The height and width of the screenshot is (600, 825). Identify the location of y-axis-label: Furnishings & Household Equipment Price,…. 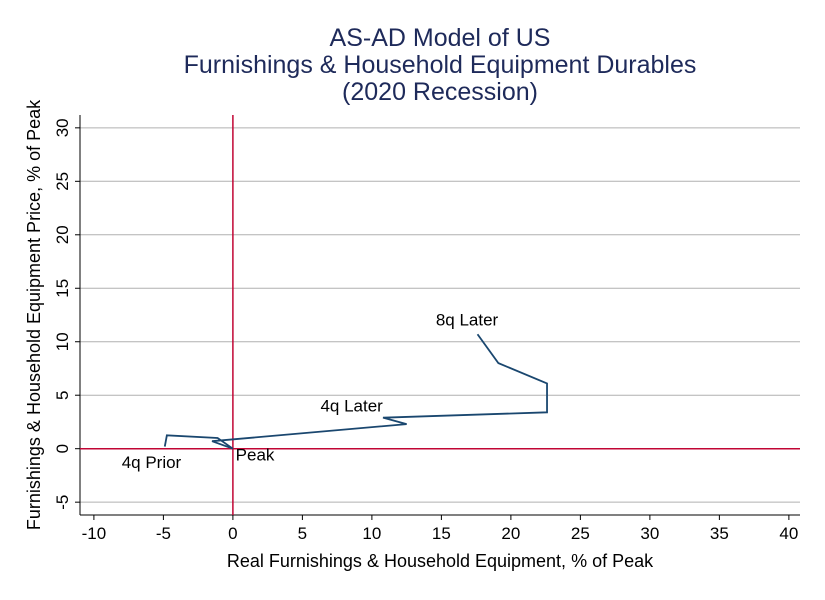
(34, 314).